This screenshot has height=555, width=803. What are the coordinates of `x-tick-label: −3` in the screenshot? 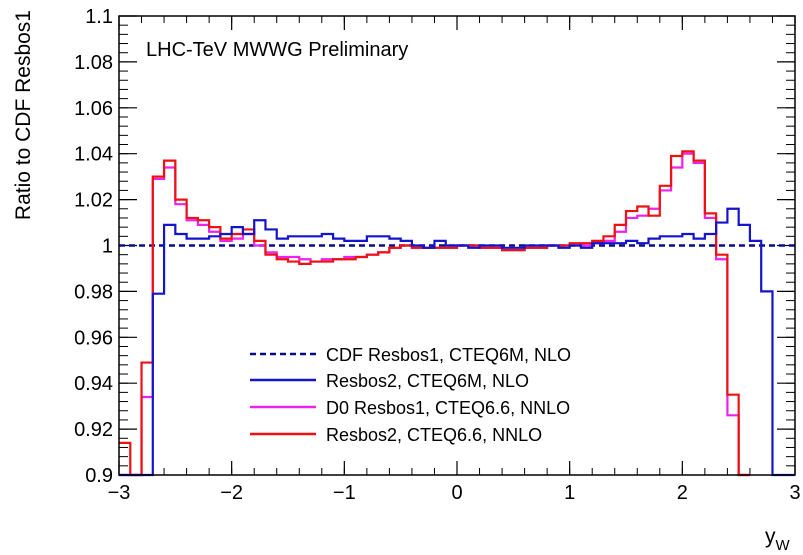 It's located at (119, 493).